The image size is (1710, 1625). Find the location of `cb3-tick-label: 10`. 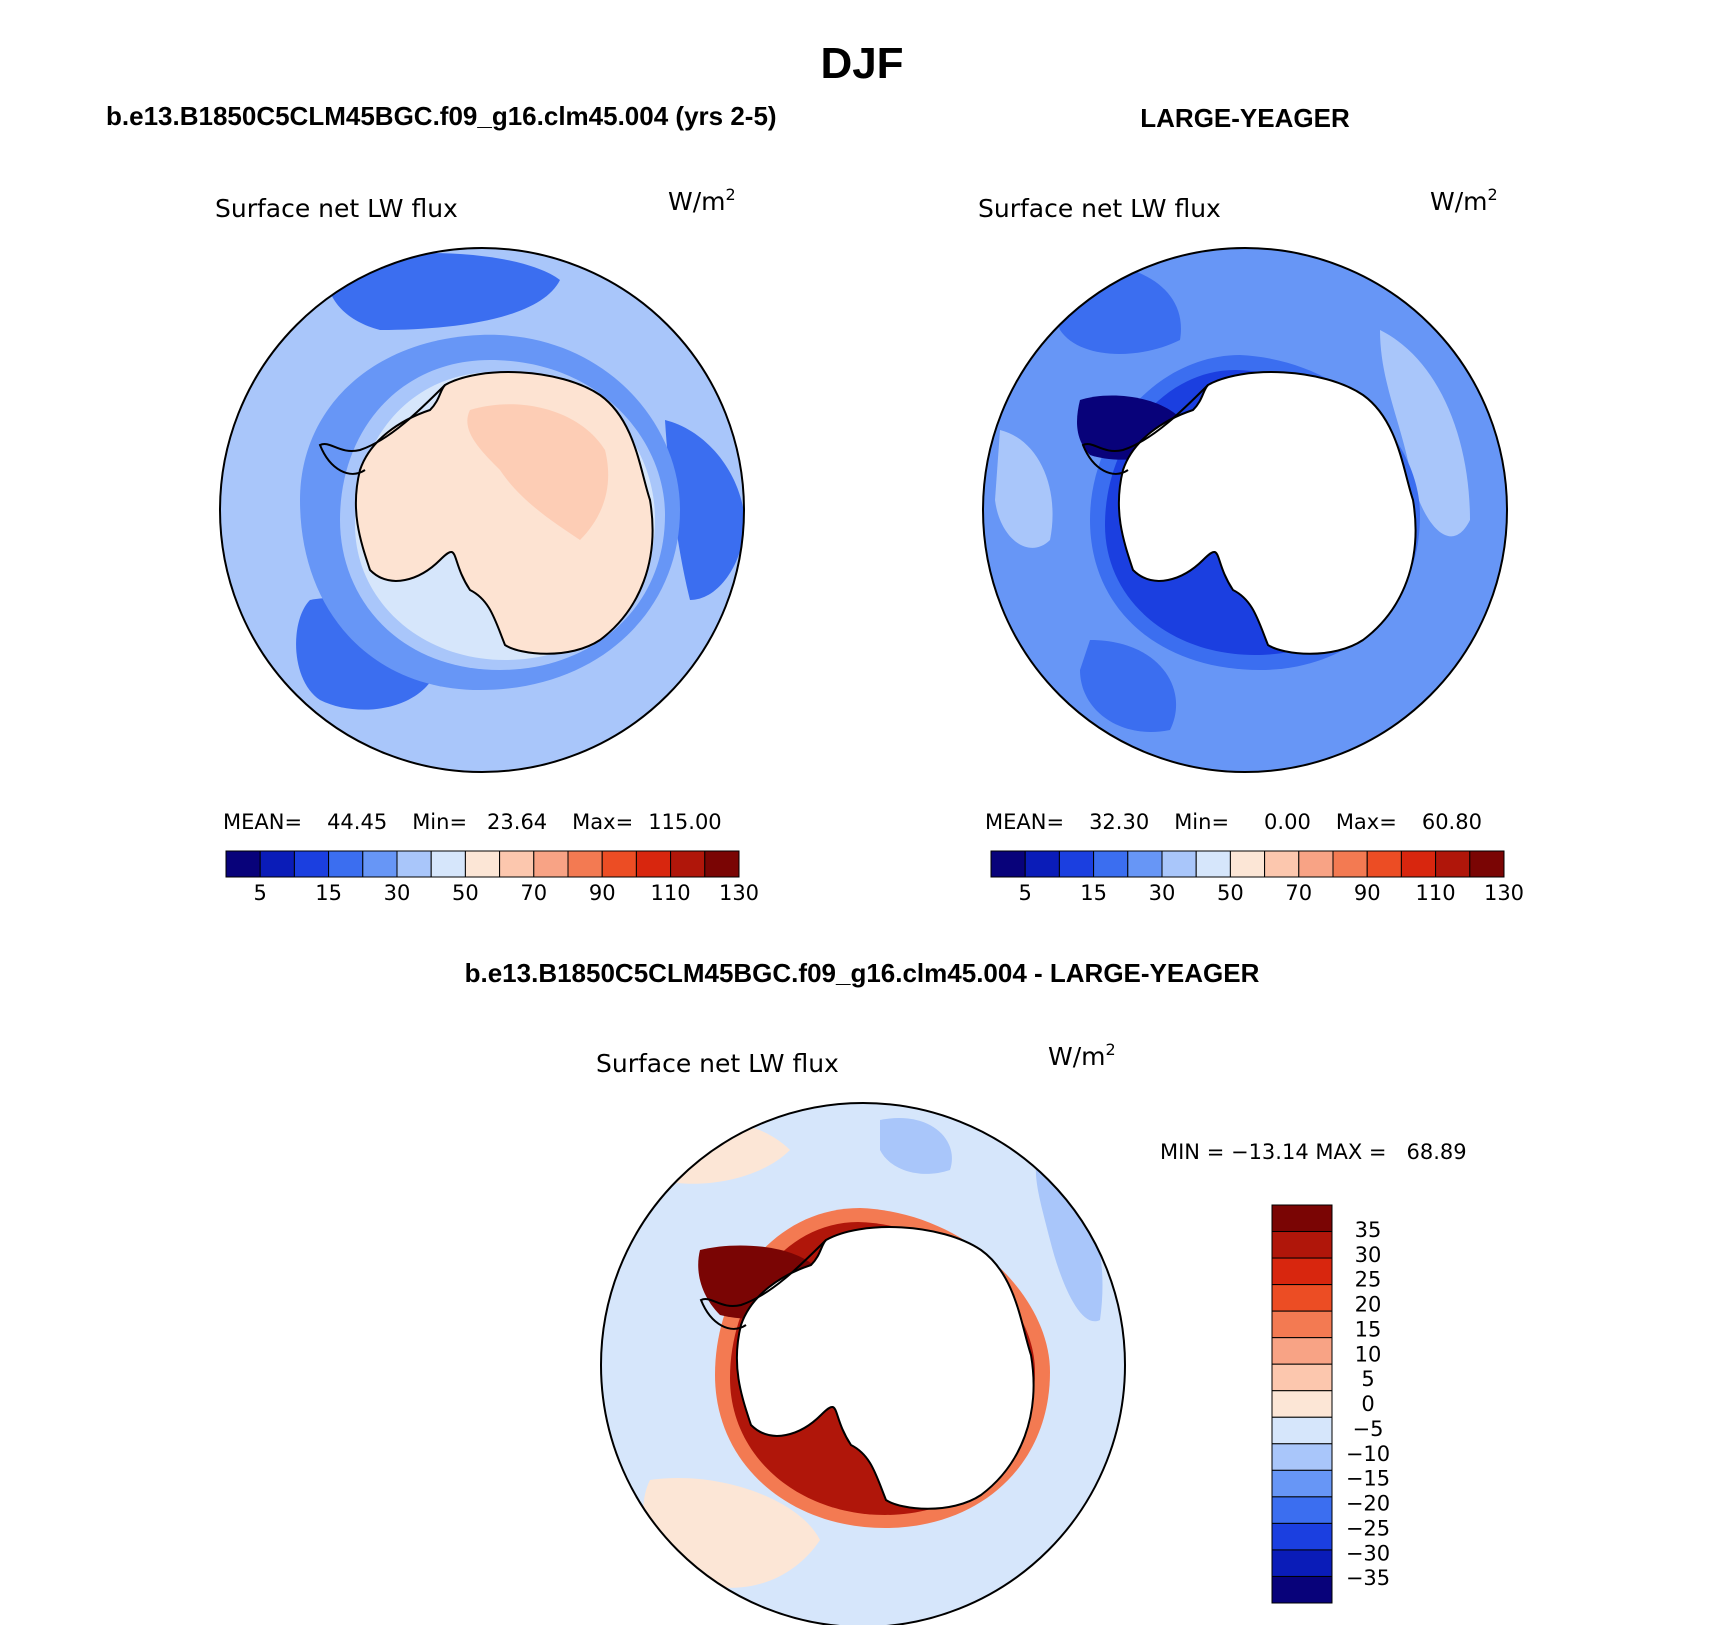

cb3-tick-label: 10 is located at coordinates (1368, 1354).